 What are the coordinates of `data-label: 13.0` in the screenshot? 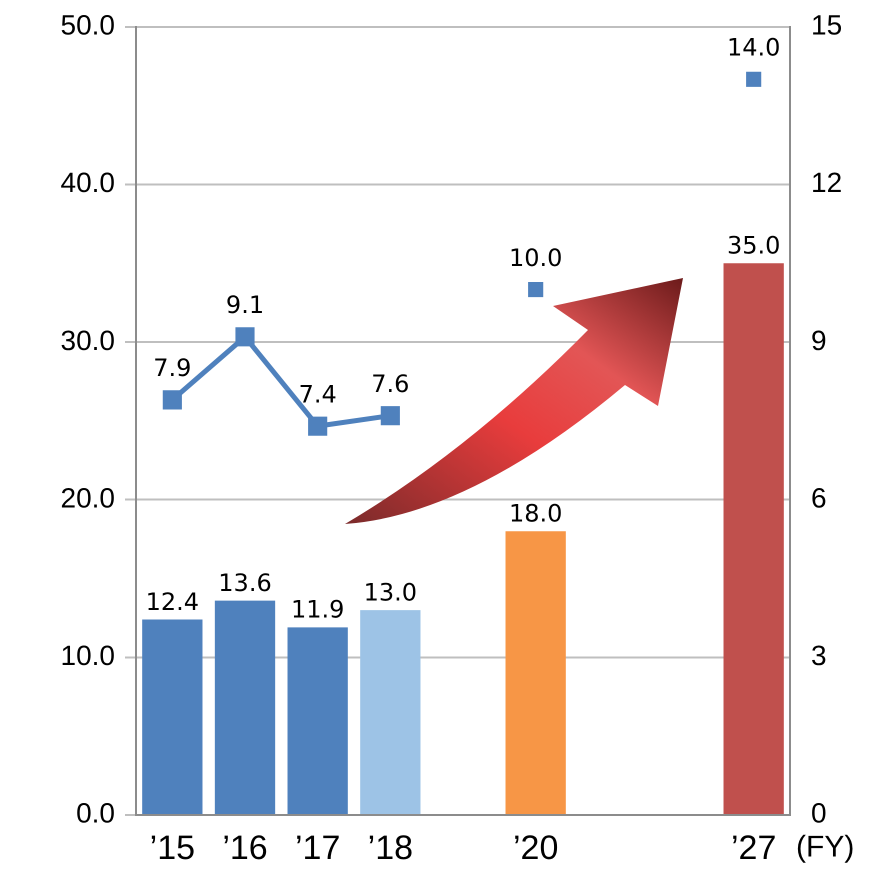 It's located at (391, 592).